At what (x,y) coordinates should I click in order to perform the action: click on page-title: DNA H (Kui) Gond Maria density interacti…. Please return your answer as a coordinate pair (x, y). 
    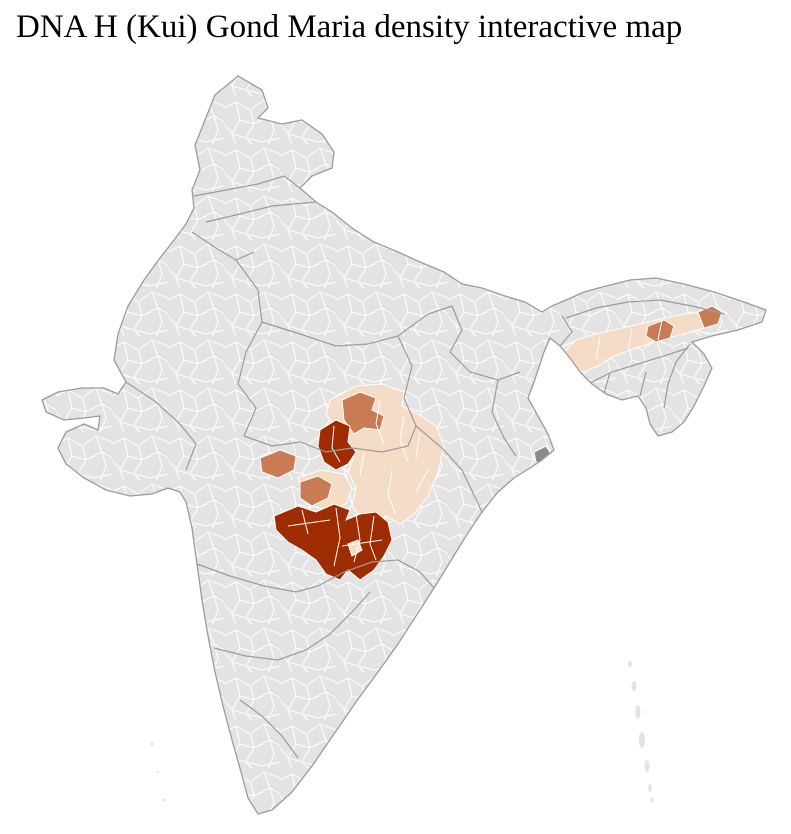
    Looking at the image, I should click on (349, 27).